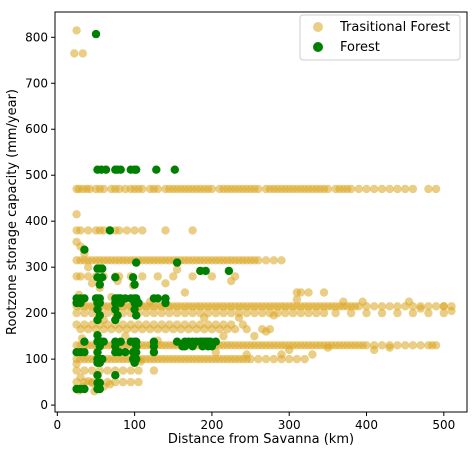  I want to click on x-tick-label: 400, so click(366, 425).